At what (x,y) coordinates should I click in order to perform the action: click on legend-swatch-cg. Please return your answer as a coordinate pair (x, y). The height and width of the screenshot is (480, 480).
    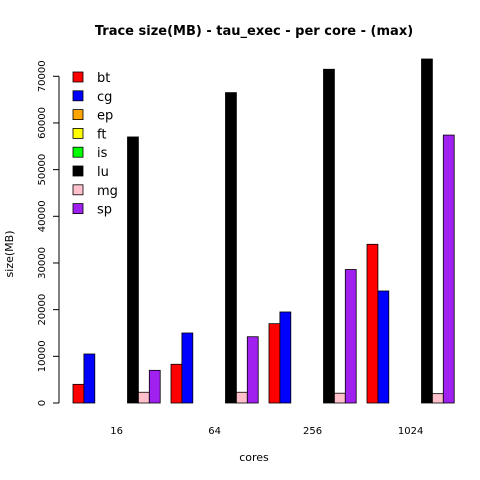
    Looking at the image, I should click on (78, 96).